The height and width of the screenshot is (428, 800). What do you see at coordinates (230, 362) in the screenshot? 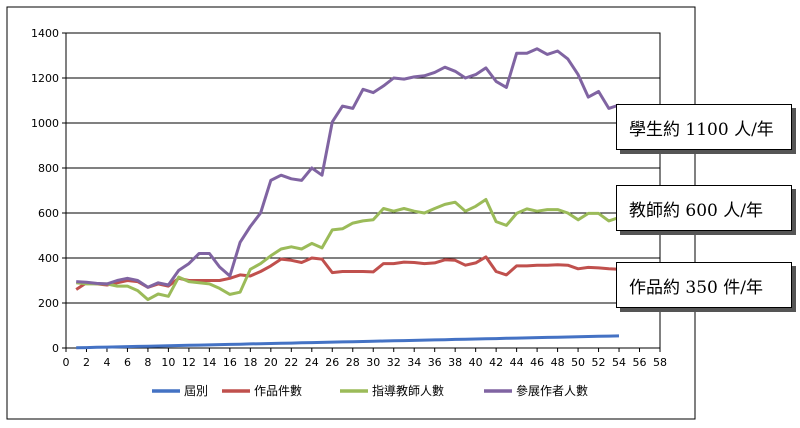
I see `x-tick-label: 16` at bounding box center [230, 362].